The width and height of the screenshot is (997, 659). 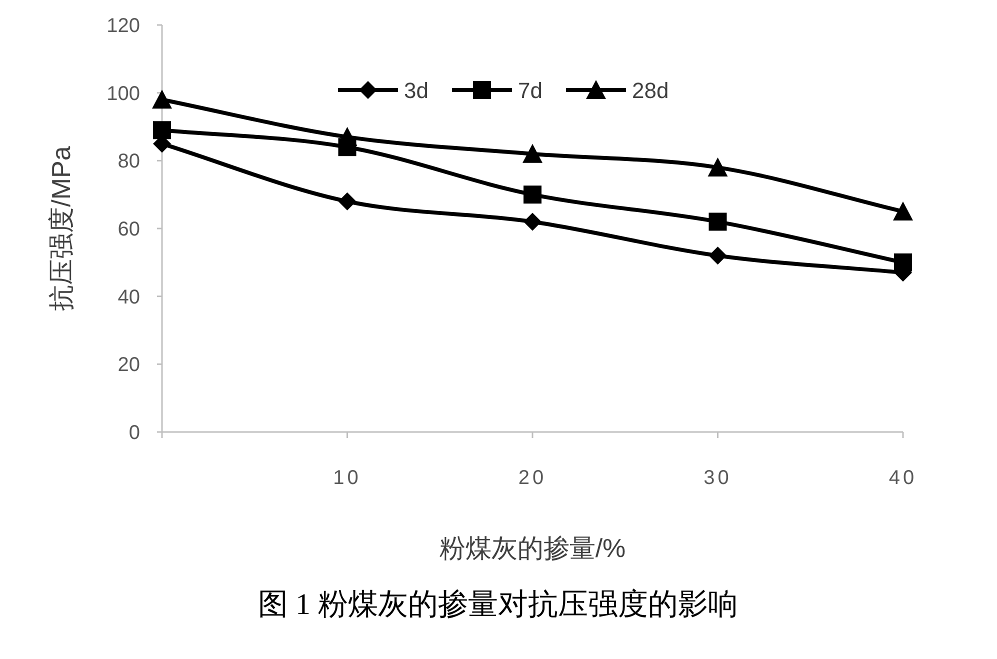 What do you see at coordinates (498, 604) in the screenshot?
I see `text: 图 1 粉煤灰的掺量对抗压强度的影响` at bounding box center [498, 604].